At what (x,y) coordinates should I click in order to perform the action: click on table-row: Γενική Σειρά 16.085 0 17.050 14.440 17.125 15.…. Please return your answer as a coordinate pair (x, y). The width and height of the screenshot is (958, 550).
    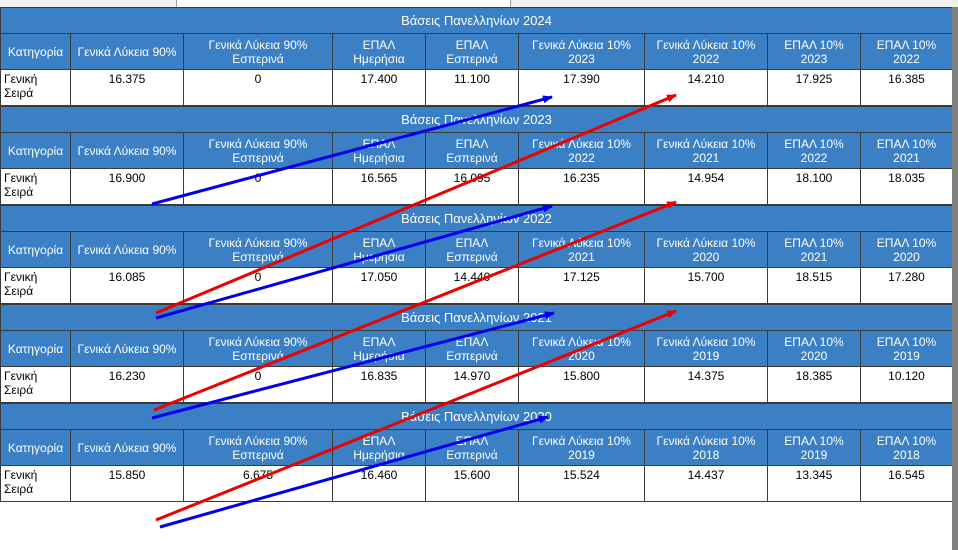
    Looking at the image, I should click on (476, 285).